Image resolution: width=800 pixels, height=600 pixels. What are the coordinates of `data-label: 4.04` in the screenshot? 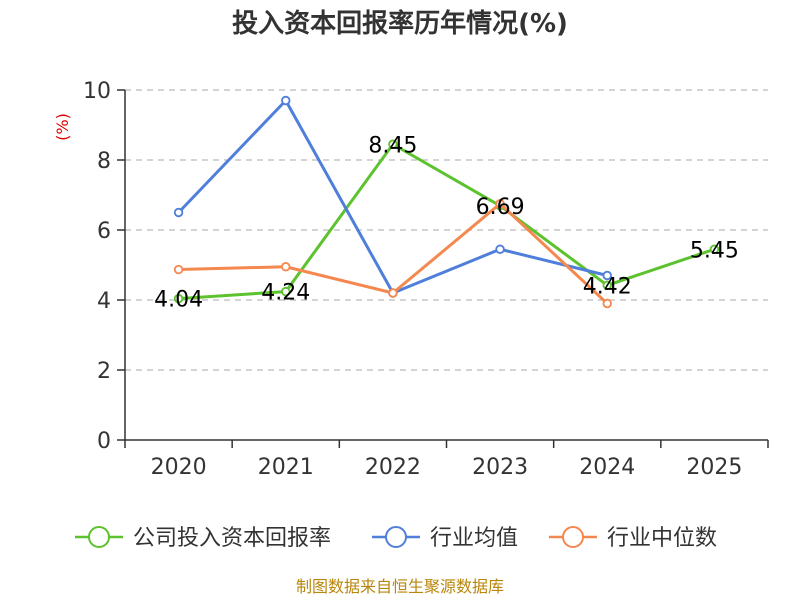 It's located at (178, 300).